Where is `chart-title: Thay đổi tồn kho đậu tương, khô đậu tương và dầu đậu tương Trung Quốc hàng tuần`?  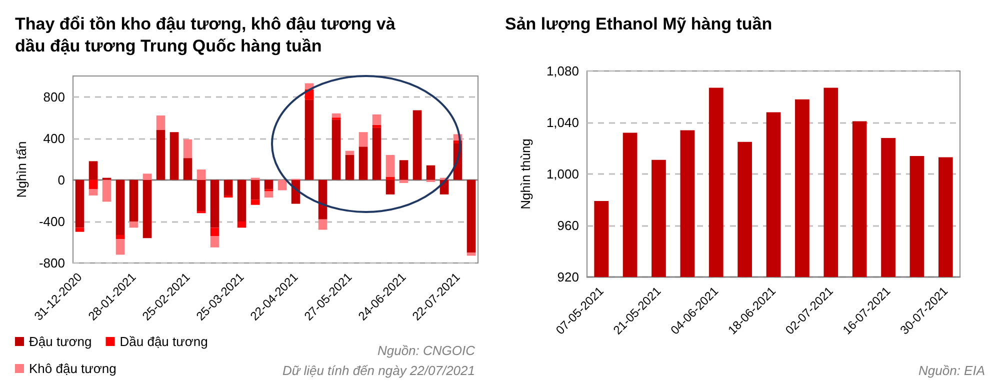
chart-title: Thay đổi tồn kho đậu tương, khô đậu tương và dầu đậu tương Trung Quốc hàng tuần is located at coordinates (207, 35).